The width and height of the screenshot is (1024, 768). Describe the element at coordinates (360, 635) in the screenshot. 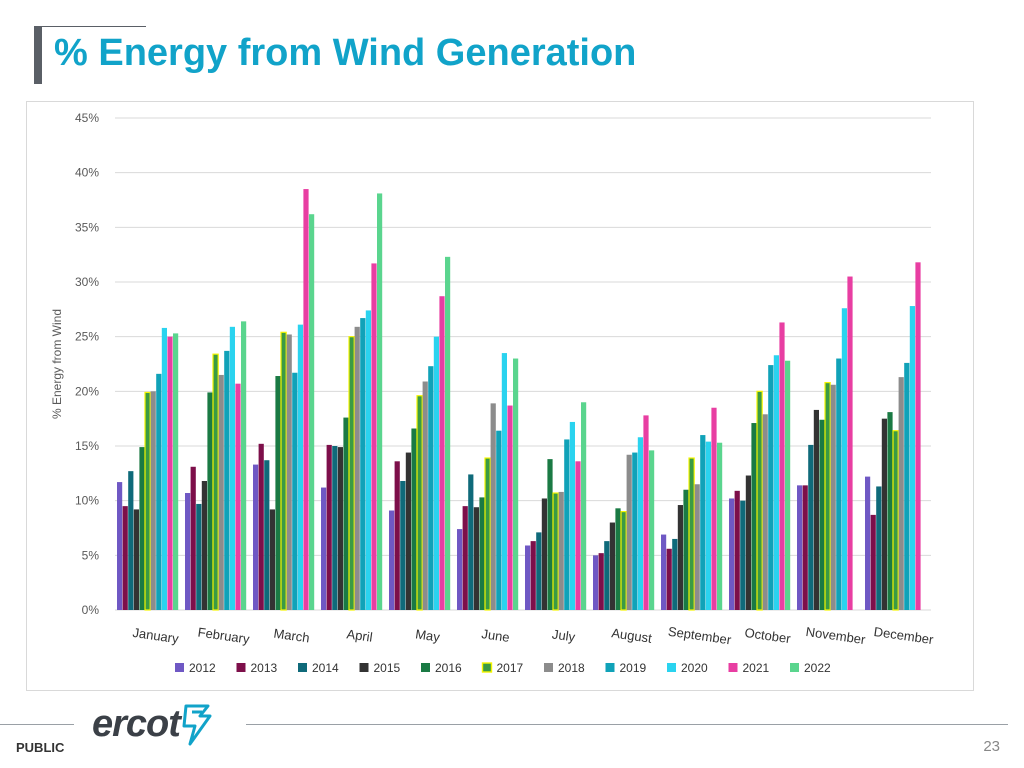

I see `x-tick-label: April` at that location.